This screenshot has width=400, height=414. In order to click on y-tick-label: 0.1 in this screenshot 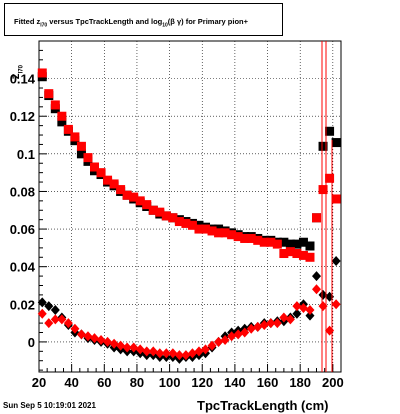, I will do `click(26, 154)`.